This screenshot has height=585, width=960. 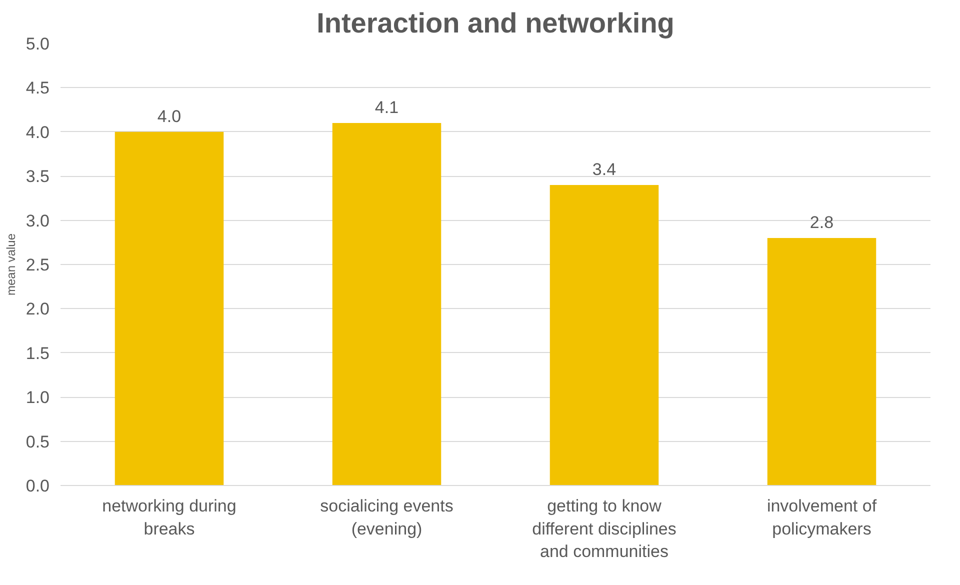 I want to click on y-tick-label: 5.0, so click(x=38, y=44).